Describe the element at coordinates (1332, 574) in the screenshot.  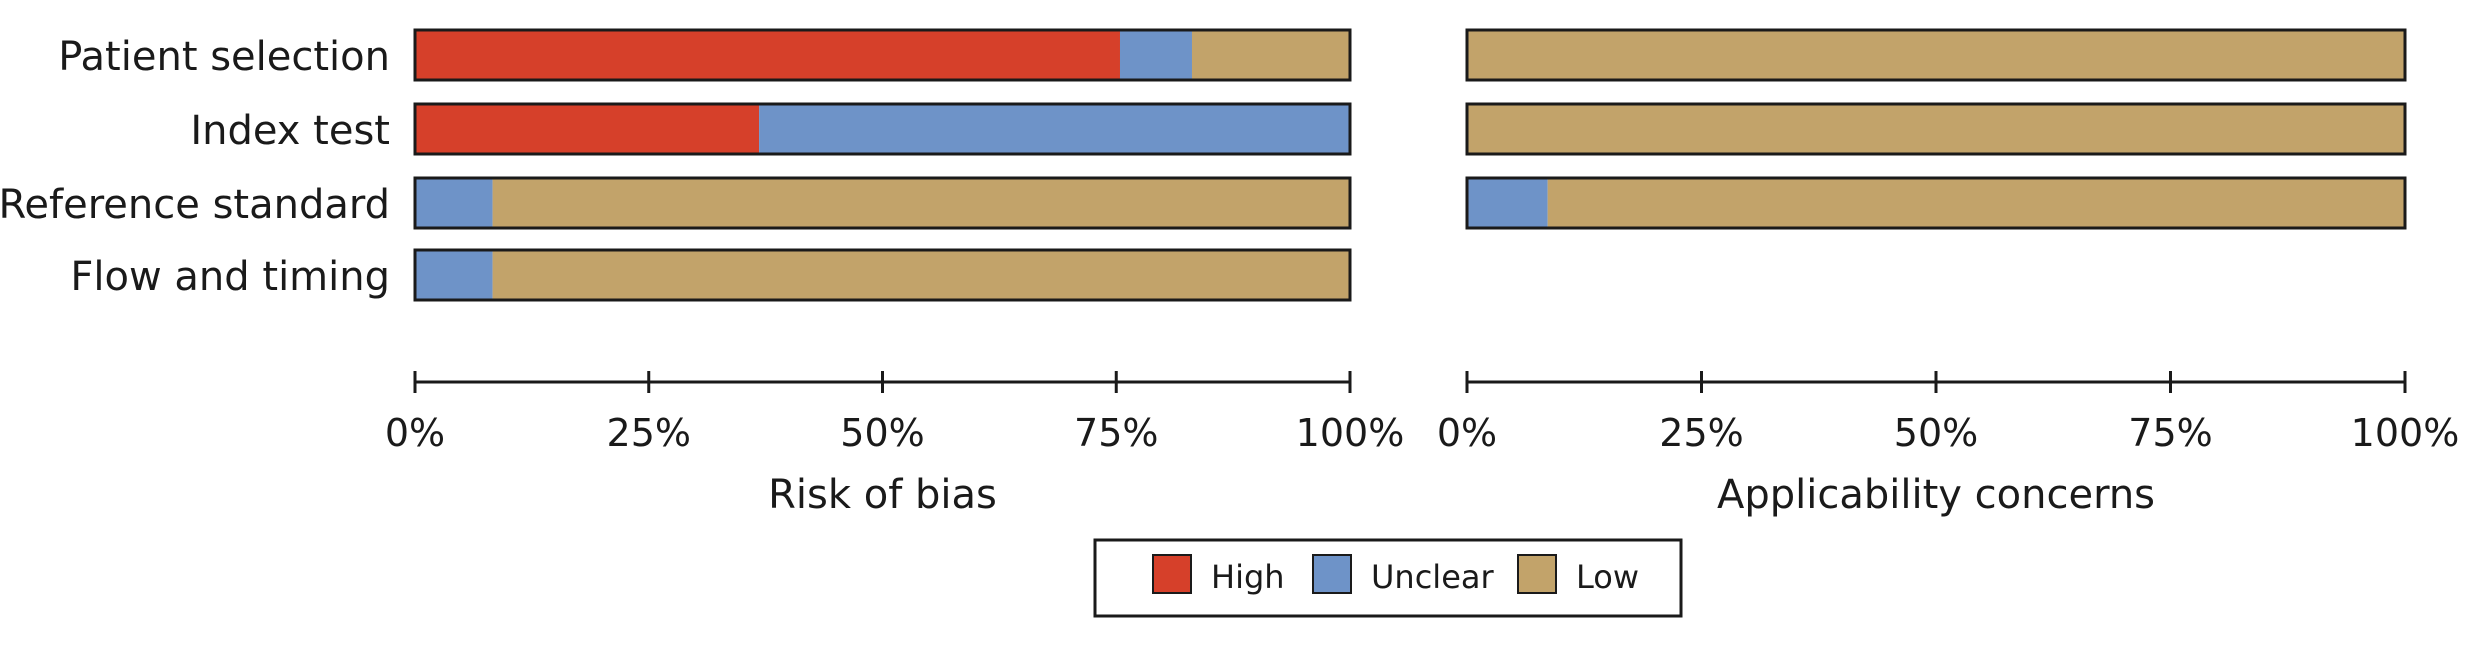
I see `legend-swatch-unclear` at that location.